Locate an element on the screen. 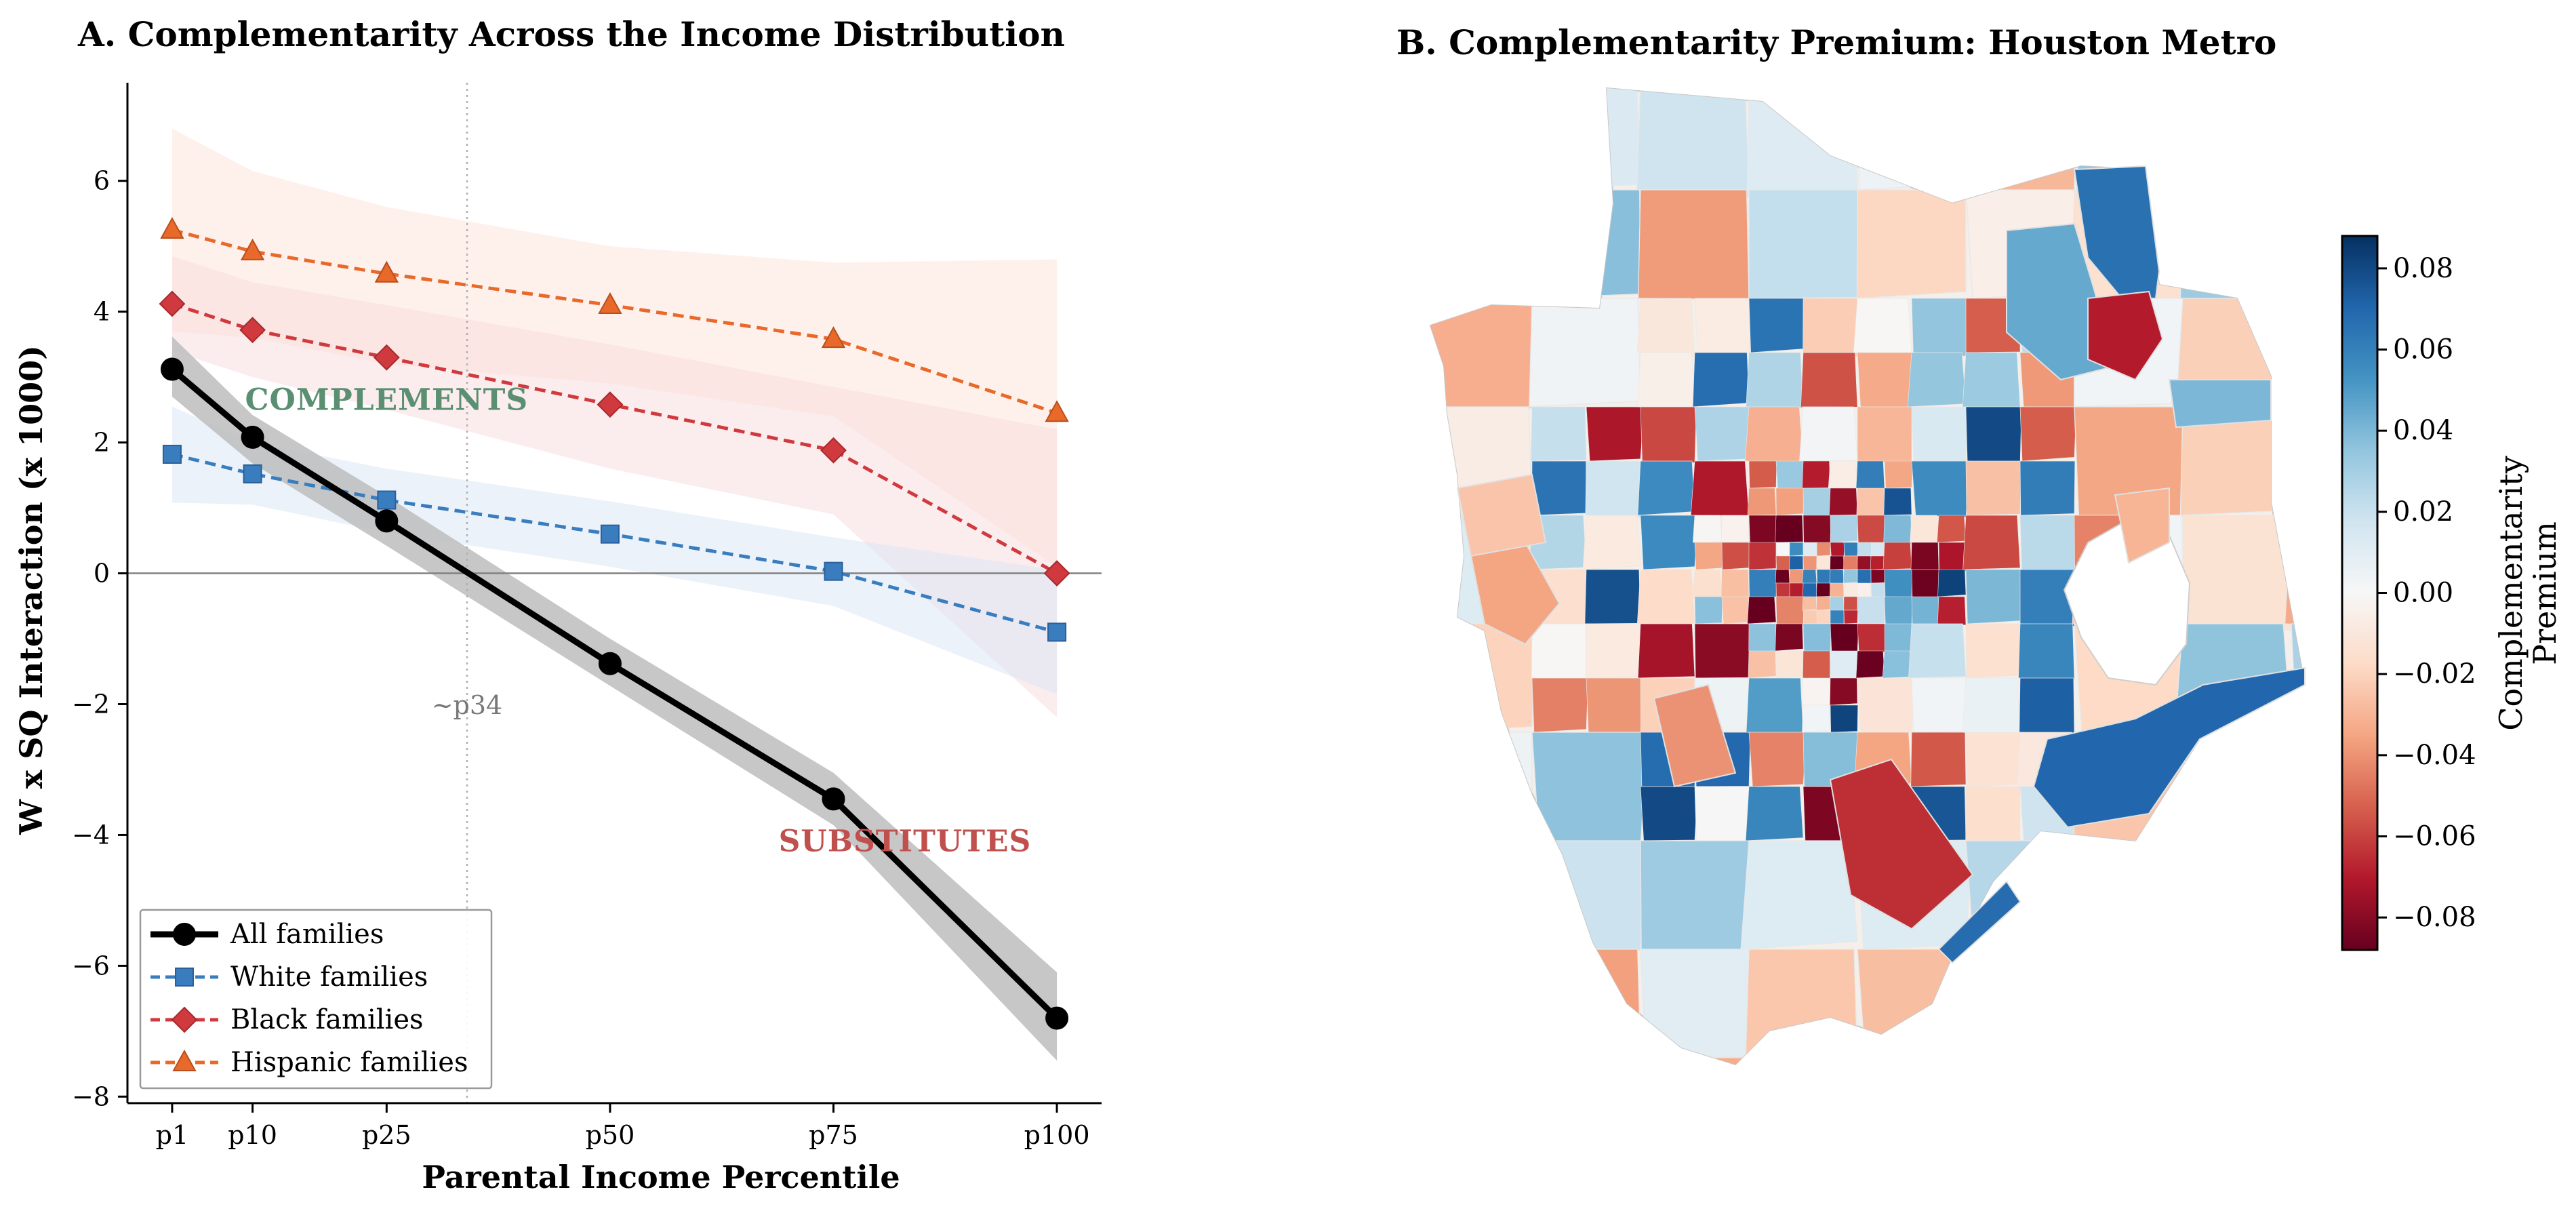 The height and width of the screenshot is (1213, 2576). x-tick-label: p100 is located at coordinates (1057, 1135).